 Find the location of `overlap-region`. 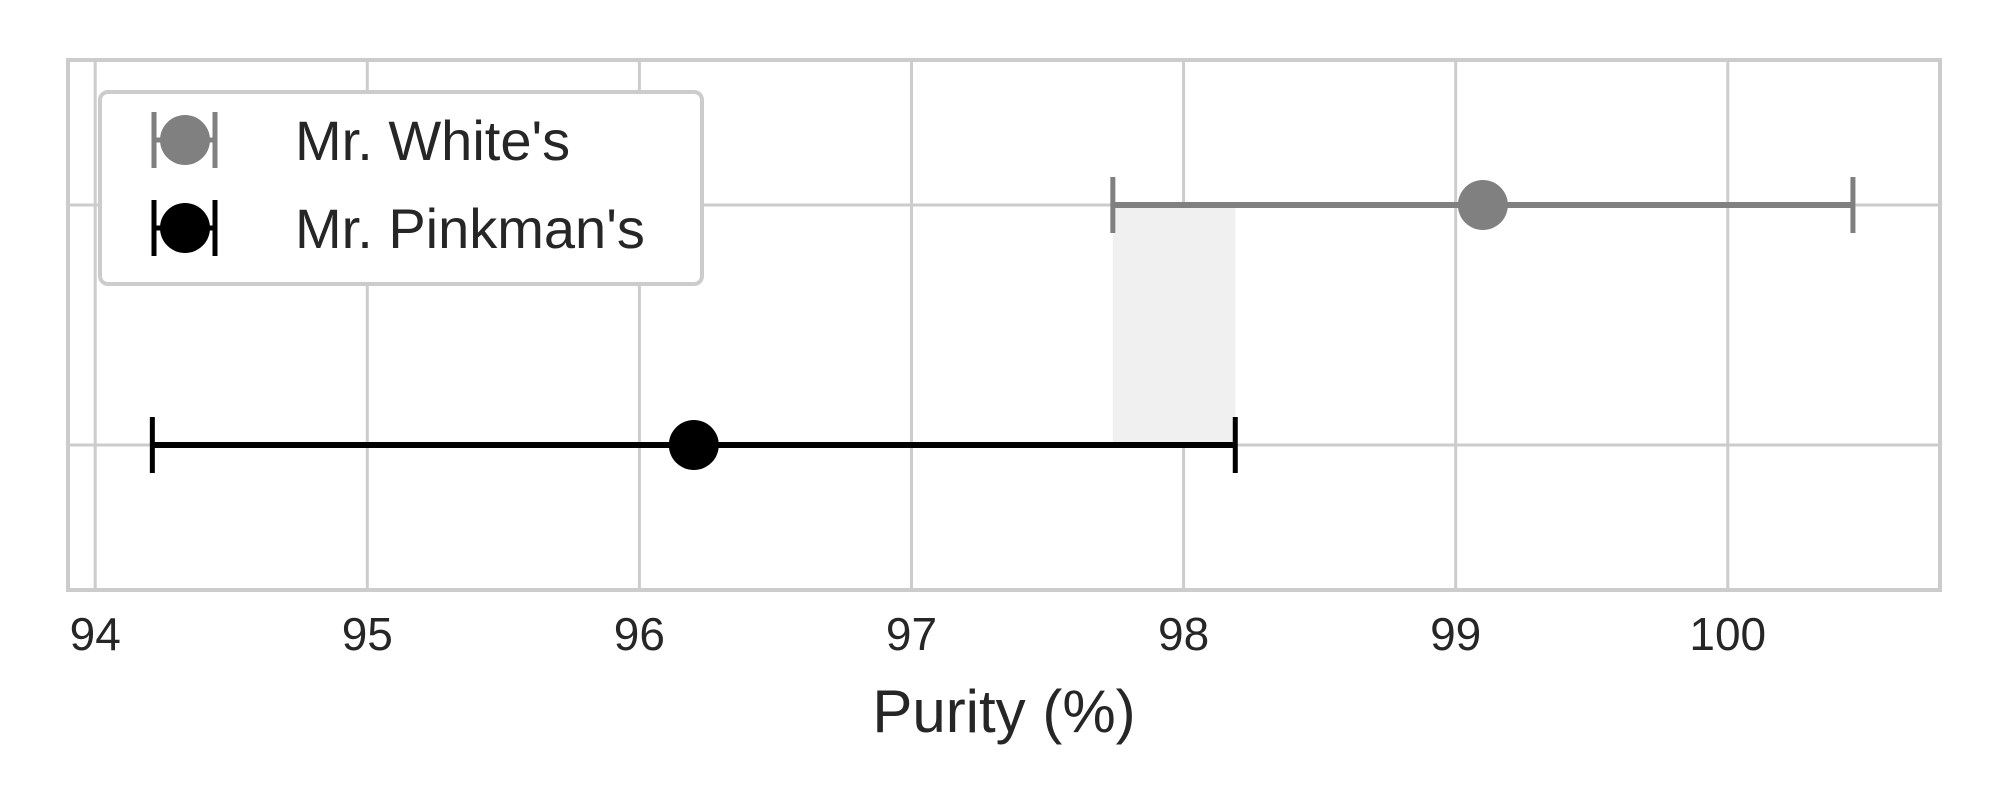

overlap-region is located at coordinates (1174, 325).